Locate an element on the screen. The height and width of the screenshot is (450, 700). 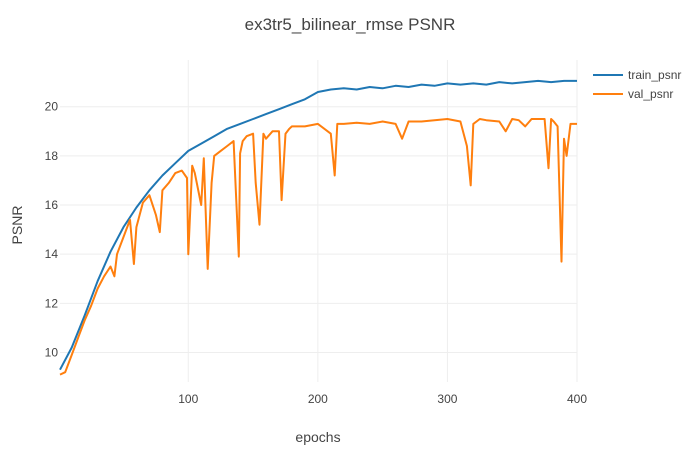
y-axis-ticks: 10 12 14 16 18 20 is located at coordinates (52, 230).